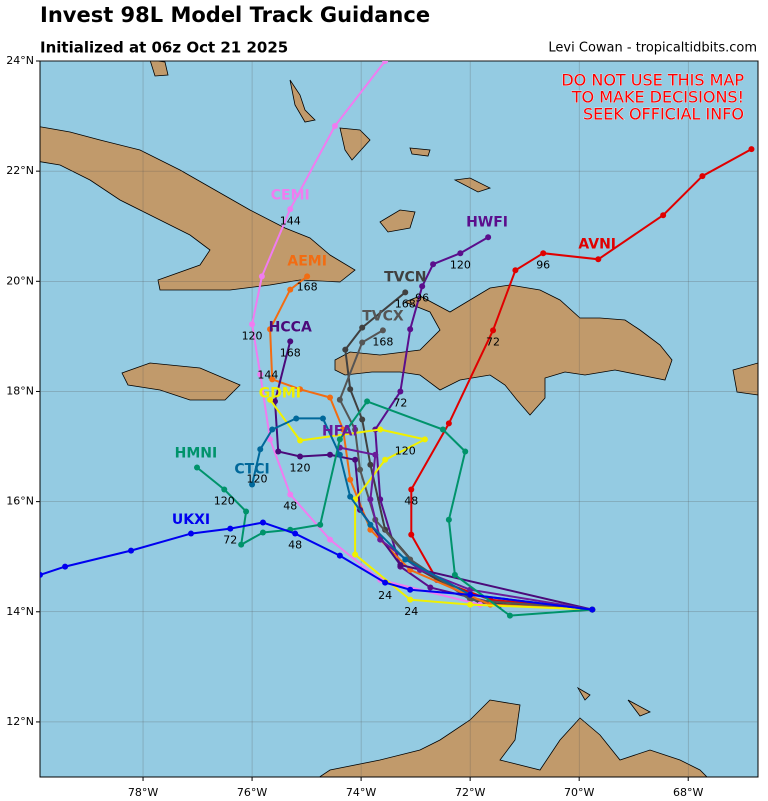  I want to click on model-name: HCCA, so click(290, 328).